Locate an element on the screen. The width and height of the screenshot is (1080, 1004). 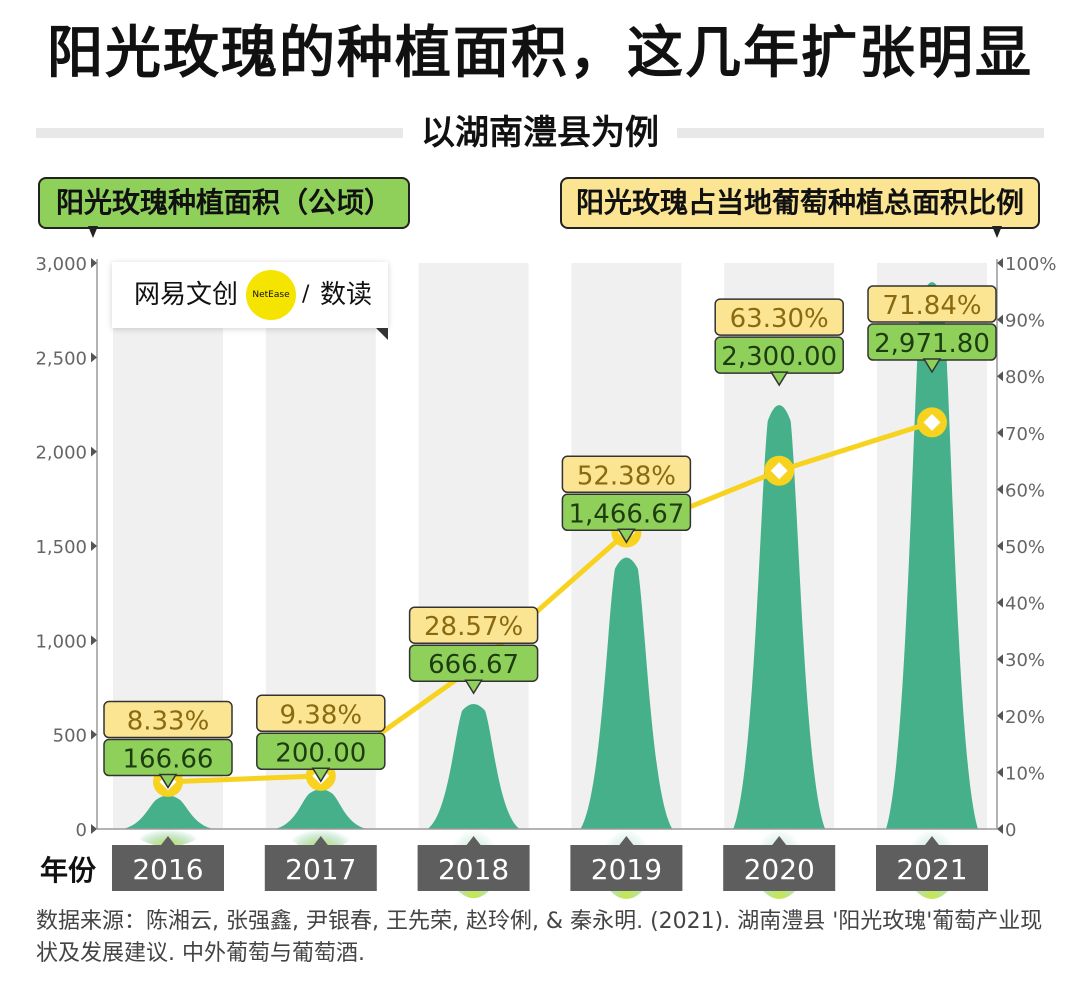
left-tick-label: 0 is located at coordinates (81, 830).